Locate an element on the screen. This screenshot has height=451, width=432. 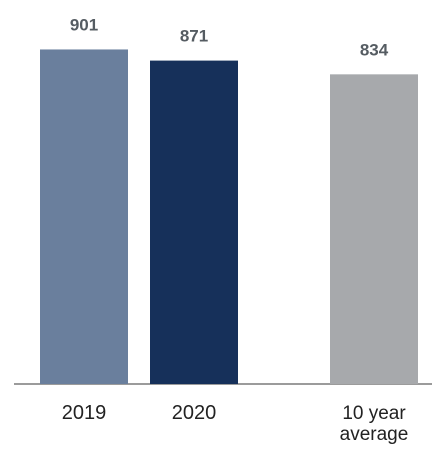
x-tick-label: 2020 is located at coordinates (194, 413).